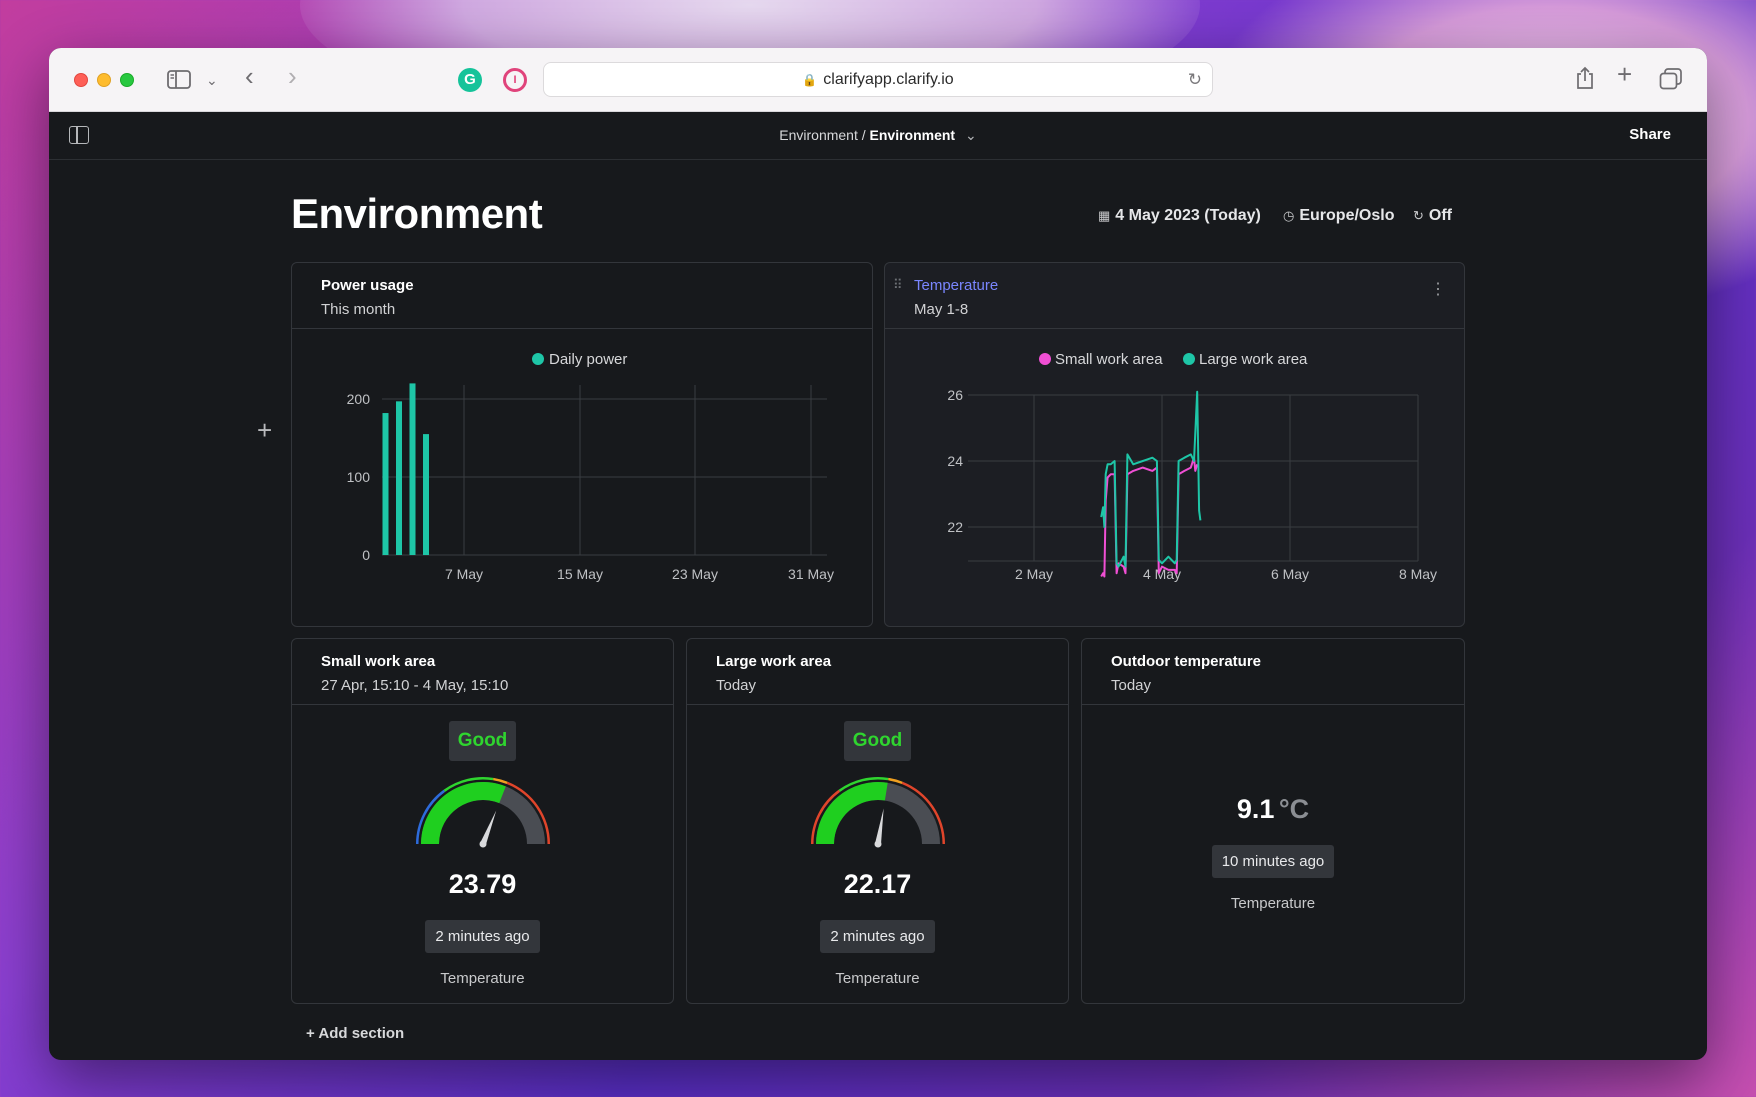 The height and width of the screenshot is (1097, 1756). What do you see at coordinates (249, 76) in the screenshot?
I see `back-icon: ‹` at bounding box center [249, 76].